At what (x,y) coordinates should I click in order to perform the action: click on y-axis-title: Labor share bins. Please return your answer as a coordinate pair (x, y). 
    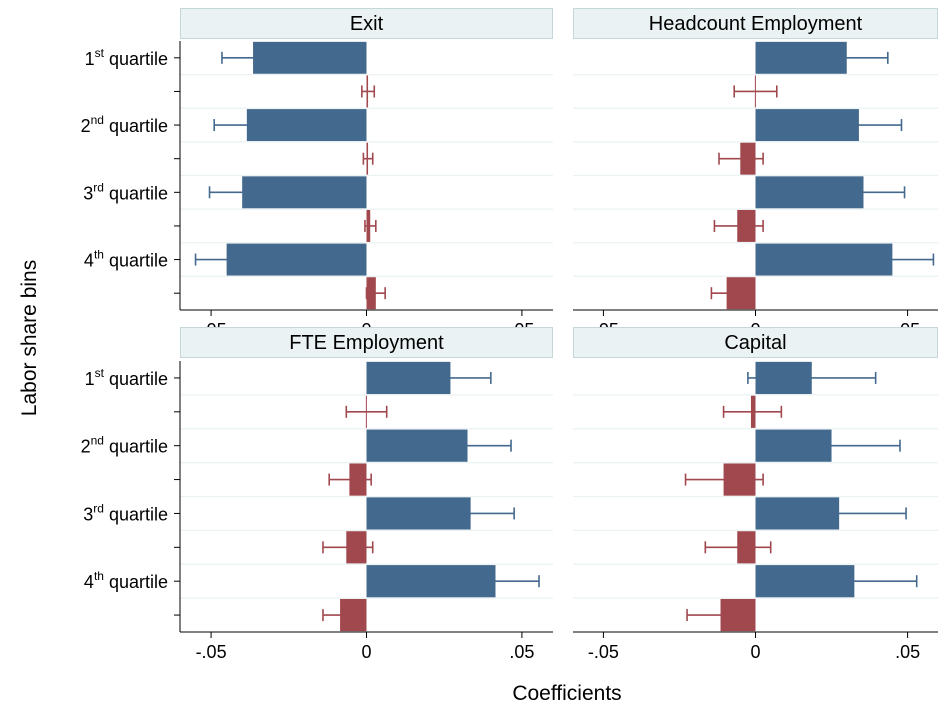
    Looking at the image, I should click on (29, 338).